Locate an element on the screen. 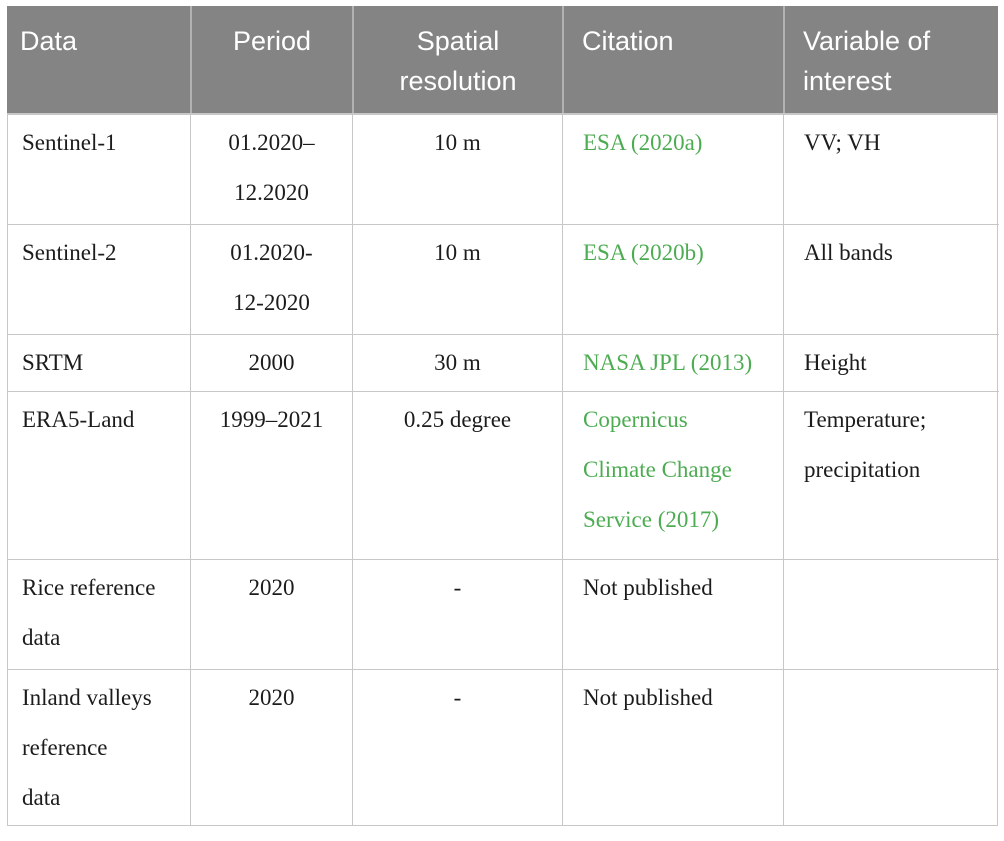 This screenshot has height=841, width=1004. cell-period: 01.2020- 12-2020 is located at coordinates (272, 280).